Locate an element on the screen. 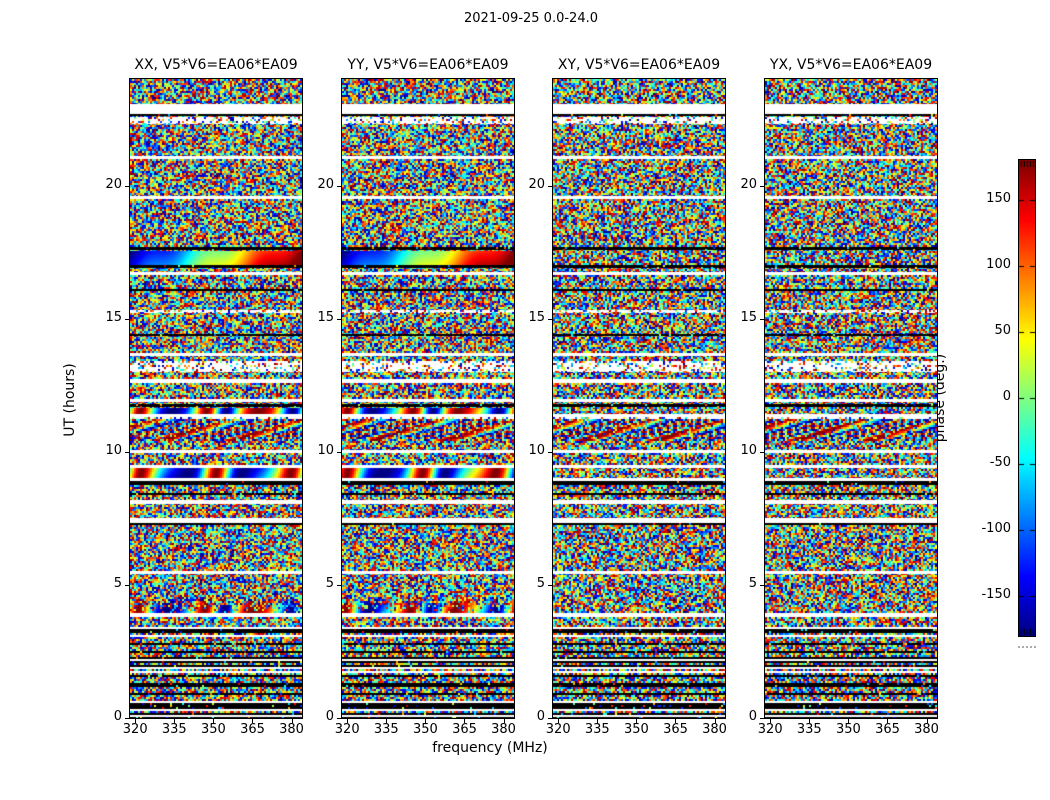 Image resolution: width=1050 pixels, height=800 pixels. x-axis-label: frequency (MHz) is located at coordinates (490, 748).